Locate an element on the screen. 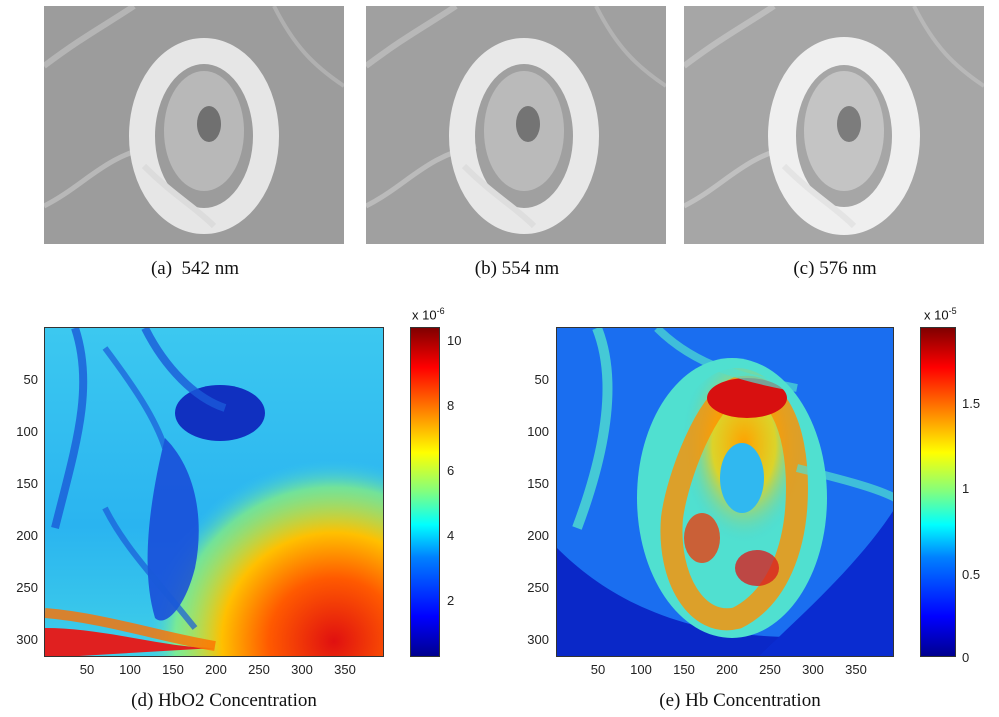 The image size is (999, 717). hb-ytick: 50 is located at coordinates (541, 379).